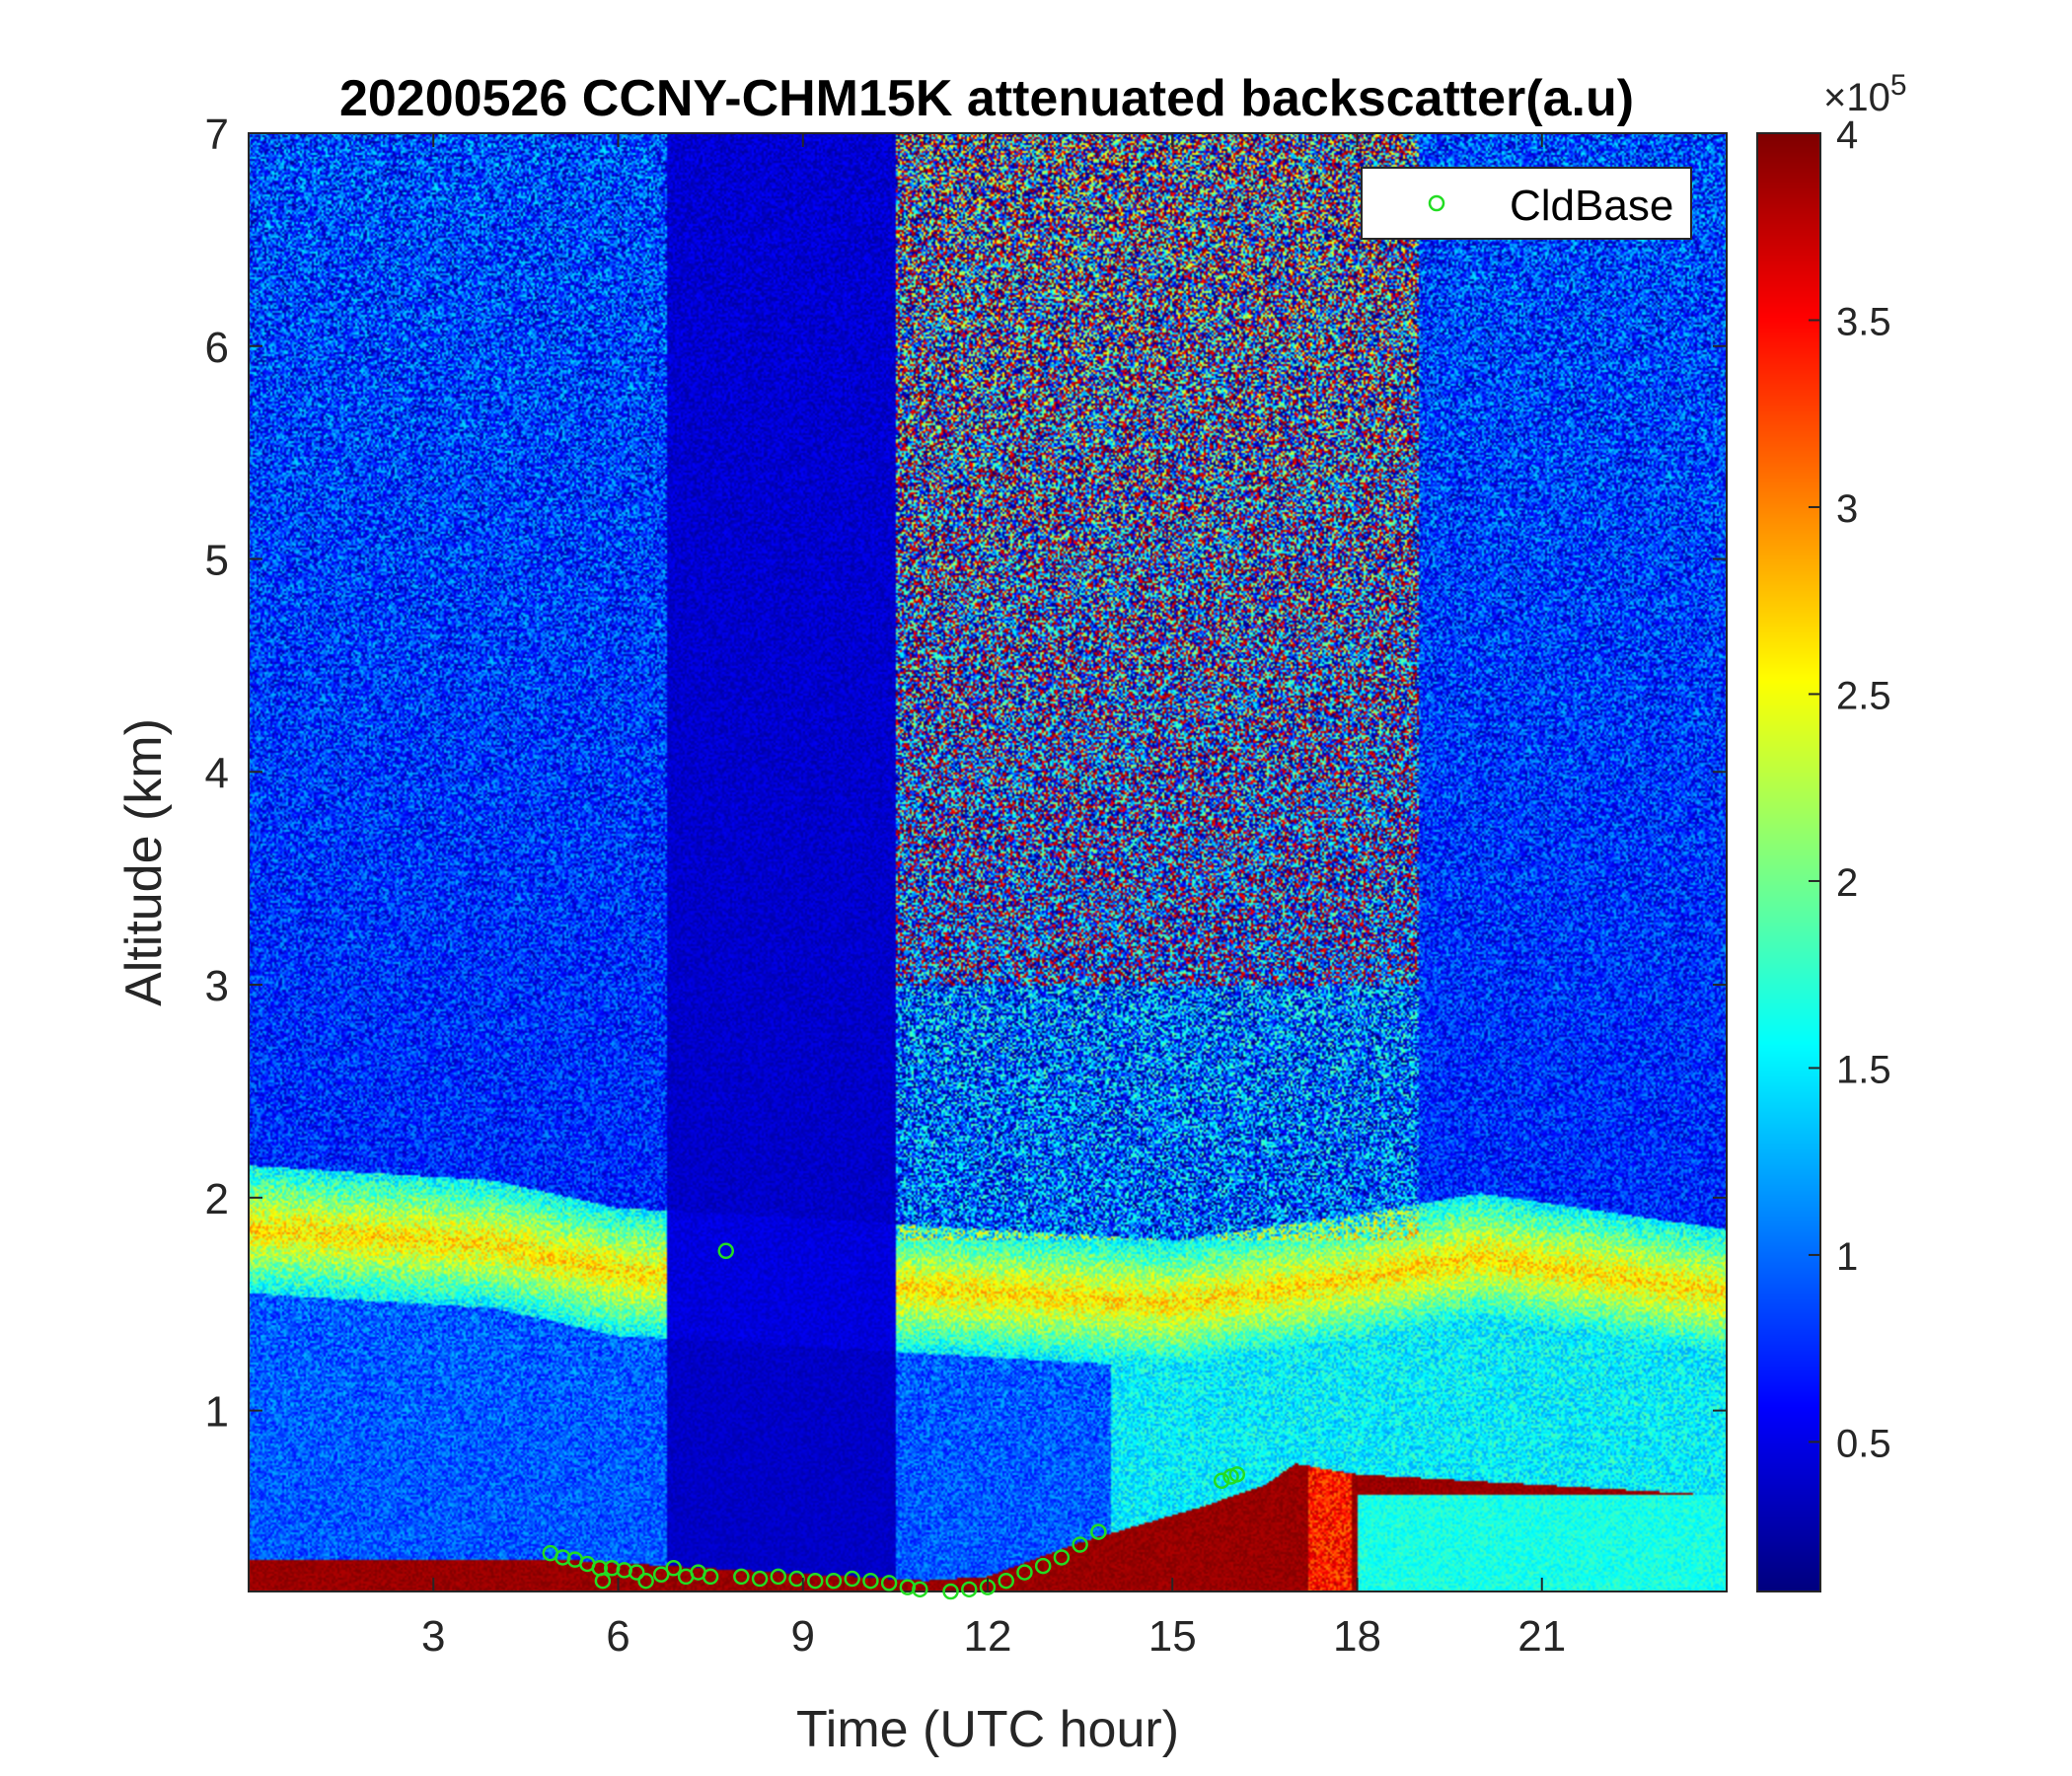 This screenshot has height=1776, width=2072. I want to click on x-tick-label: 15, so click(1172, 1637).